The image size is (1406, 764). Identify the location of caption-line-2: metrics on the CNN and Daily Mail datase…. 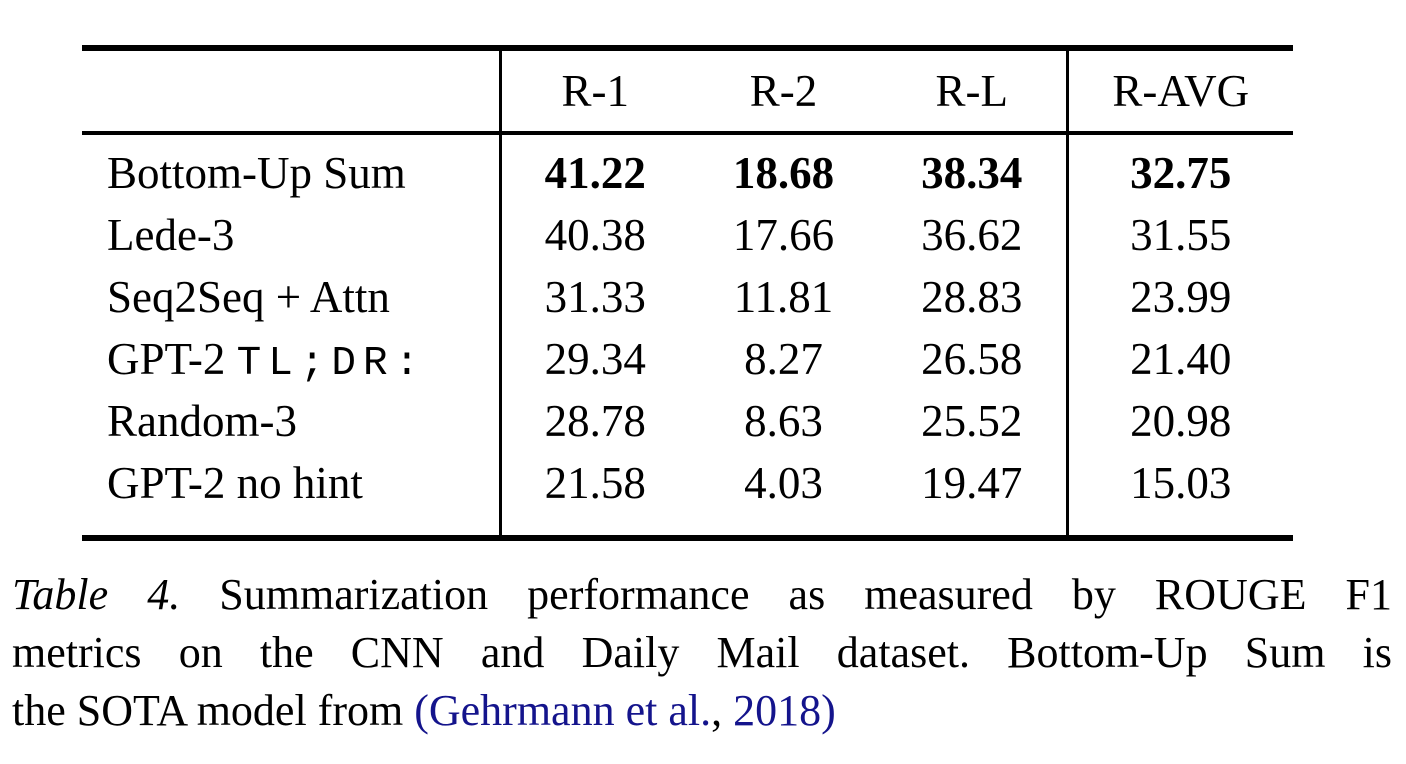
(702, 653).